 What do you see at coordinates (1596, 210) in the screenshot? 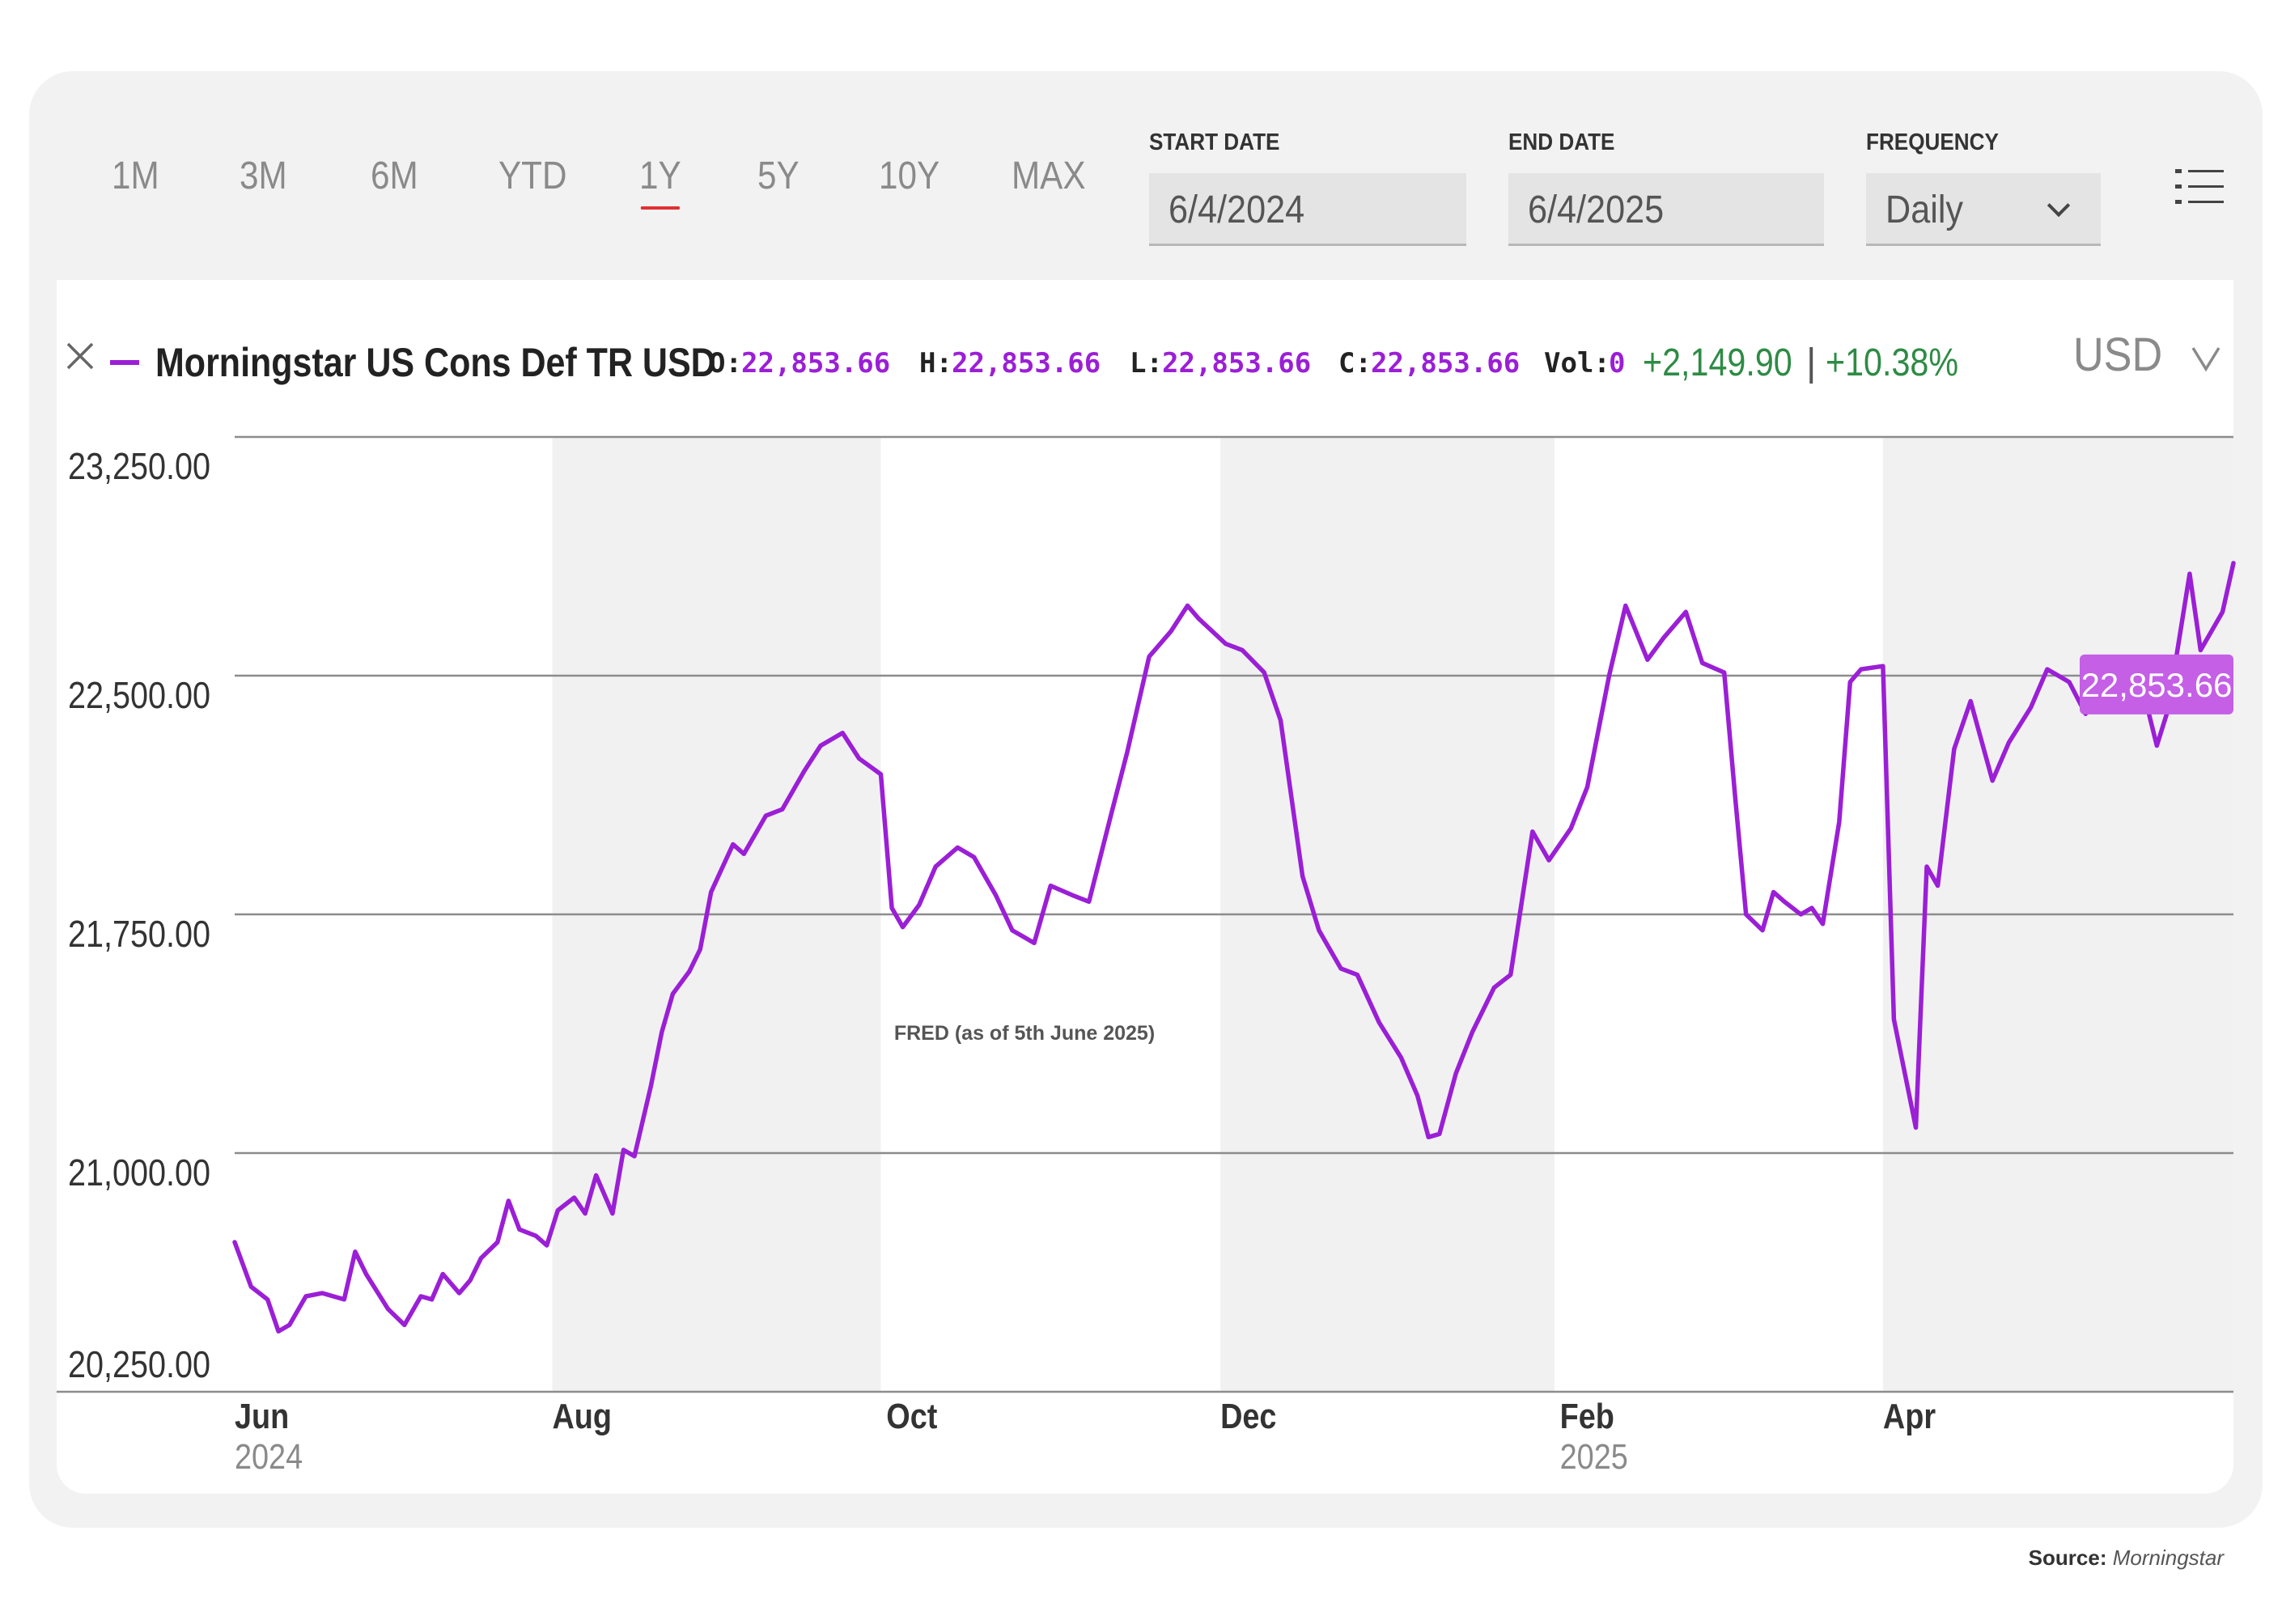
I see `end-date-value: 6/4/2025` at bounding box center [1596, 210].